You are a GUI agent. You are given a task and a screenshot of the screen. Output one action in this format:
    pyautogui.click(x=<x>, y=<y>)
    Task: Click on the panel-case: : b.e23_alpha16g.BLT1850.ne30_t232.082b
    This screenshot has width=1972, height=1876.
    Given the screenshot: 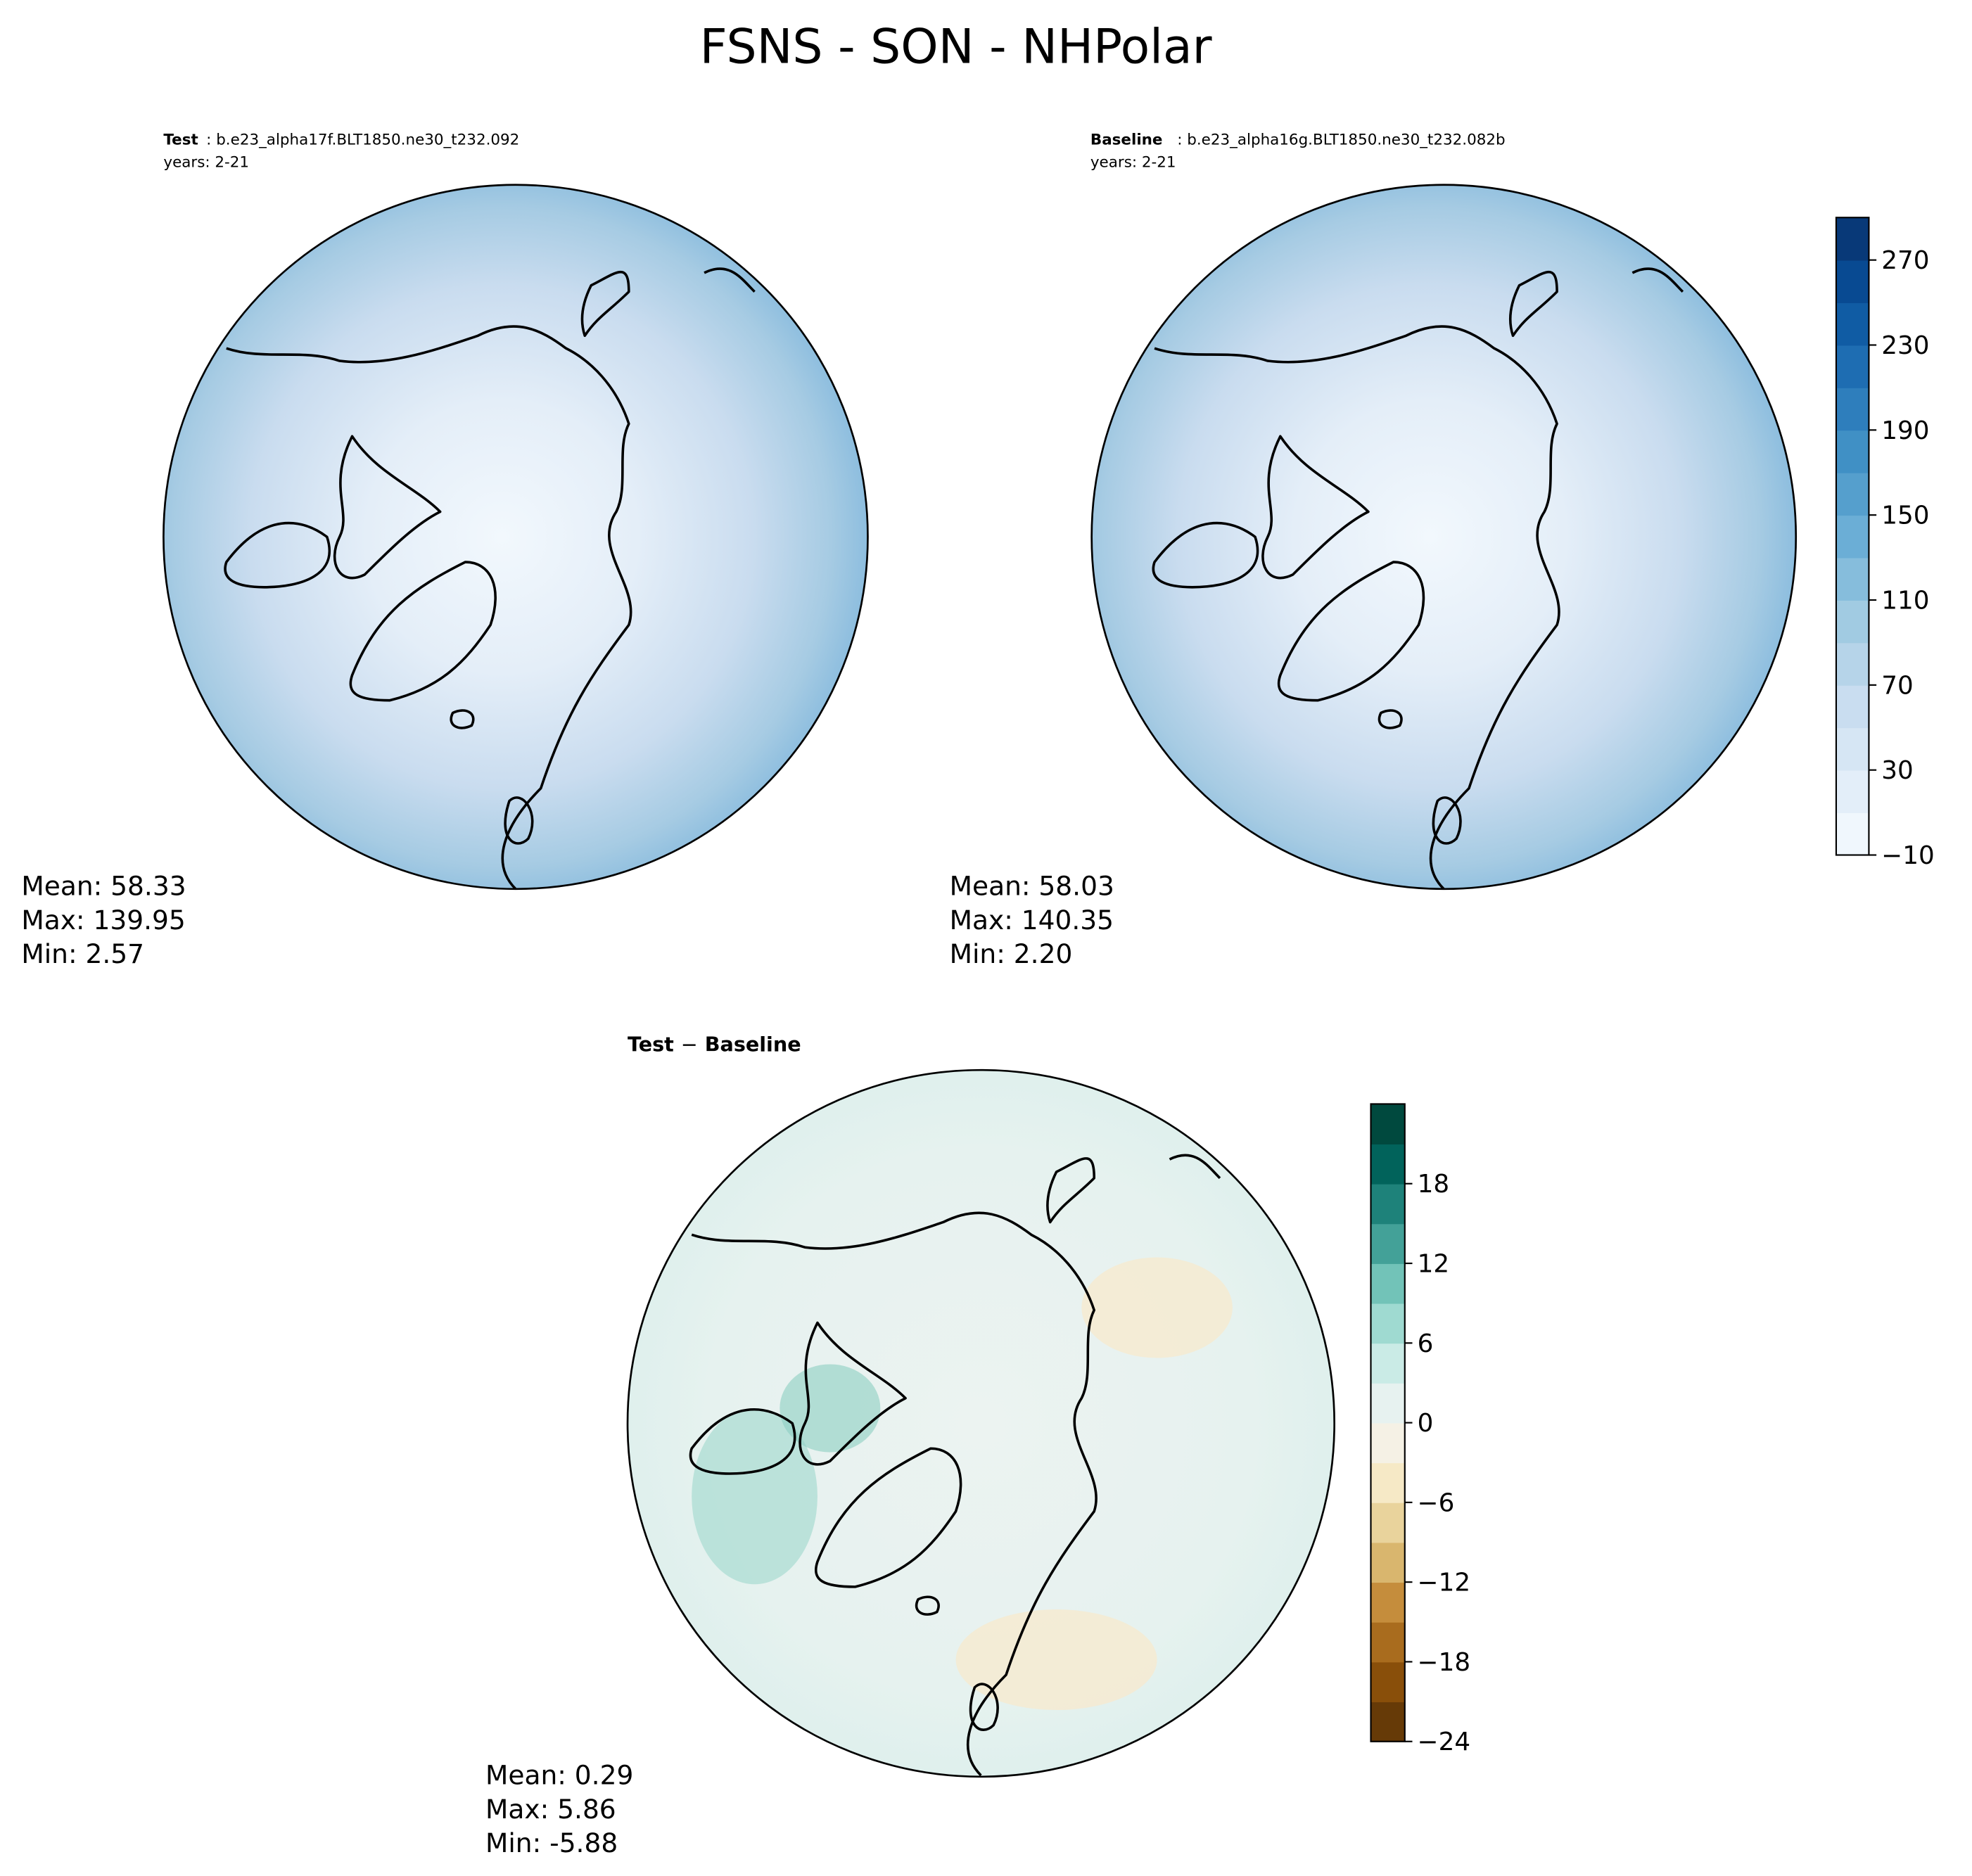 What is the action you would take?
    pyautogui.click(x=1341, y=140)
    